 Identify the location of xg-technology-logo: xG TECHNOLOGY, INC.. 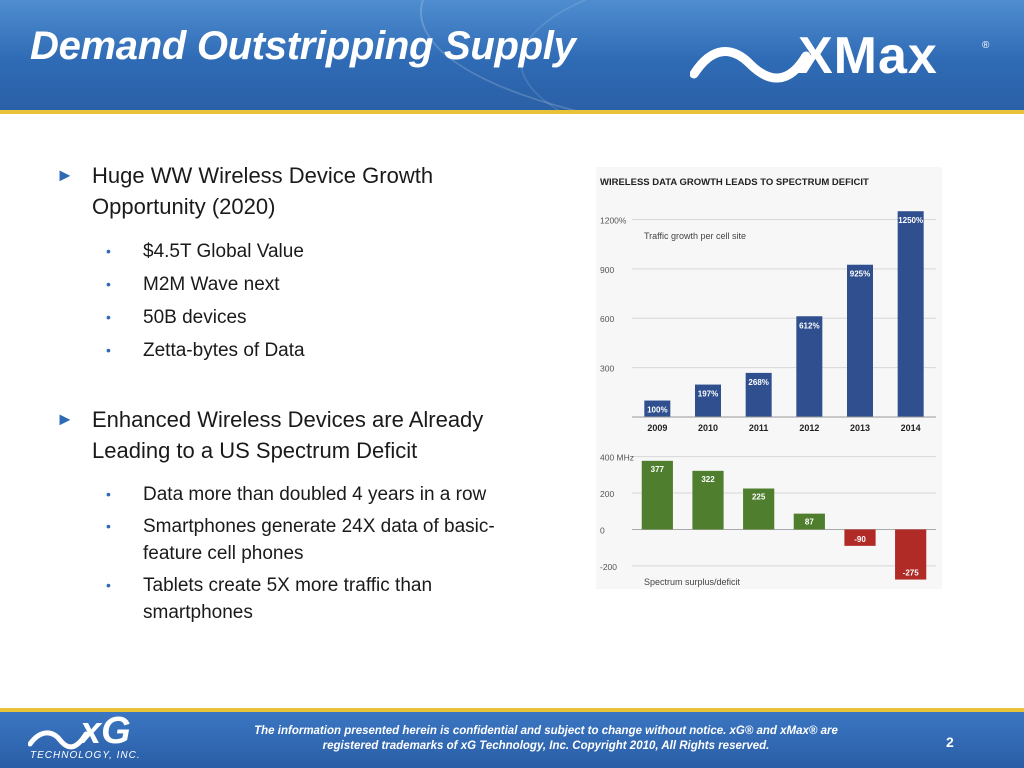
(93, 738).